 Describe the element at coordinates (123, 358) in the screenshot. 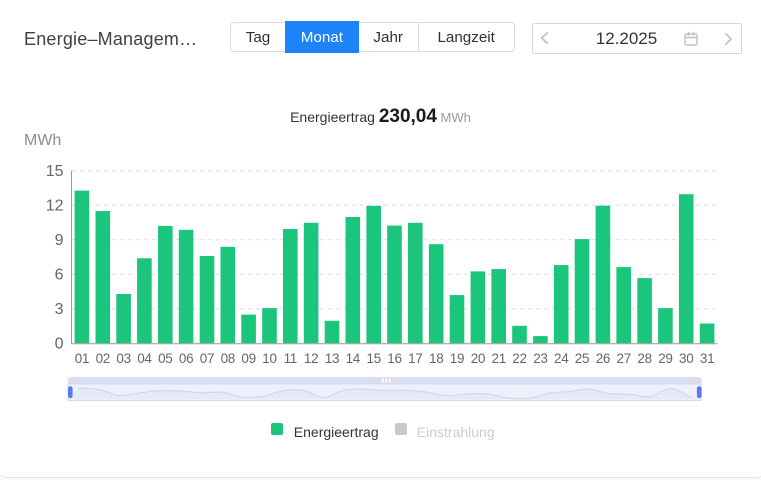

I see `svg-text: 03` at that location.